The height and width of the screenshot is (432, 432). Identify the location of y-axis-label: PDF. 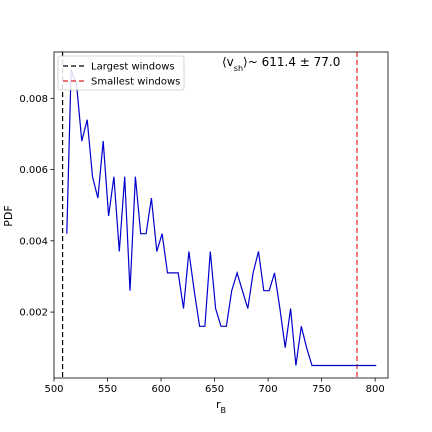
(8, 215).